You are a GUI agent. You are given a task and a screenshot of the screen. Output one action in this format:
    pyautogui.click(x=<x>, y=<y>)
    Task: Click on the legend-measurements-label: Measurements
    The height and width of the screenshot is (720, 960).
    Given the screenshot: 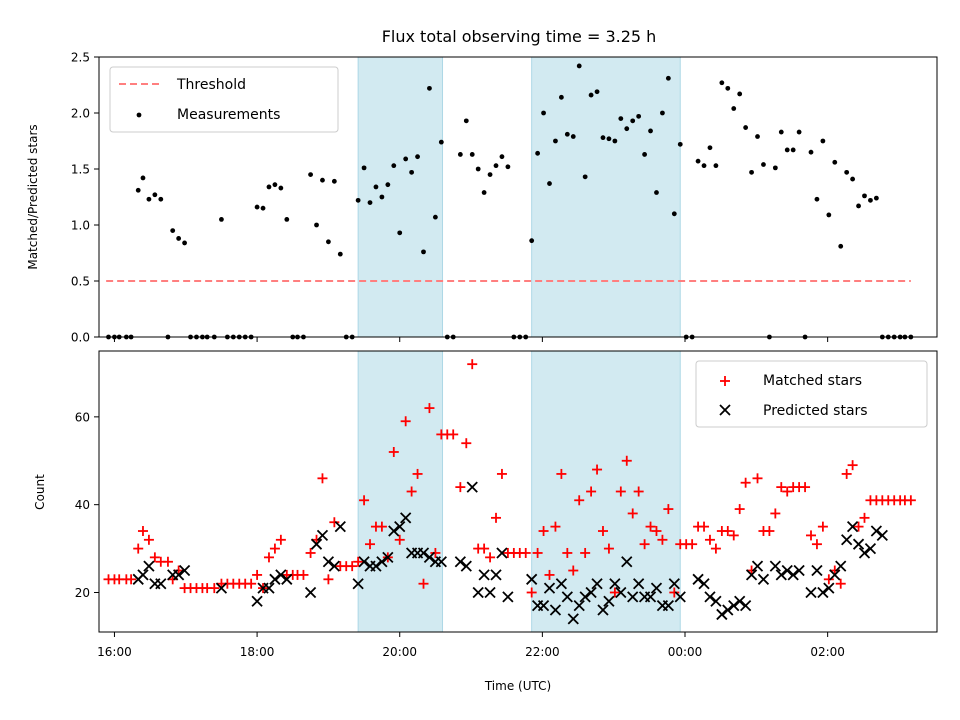 What is the action you would take?
    pyautogui.click(x=228, y=115)
    